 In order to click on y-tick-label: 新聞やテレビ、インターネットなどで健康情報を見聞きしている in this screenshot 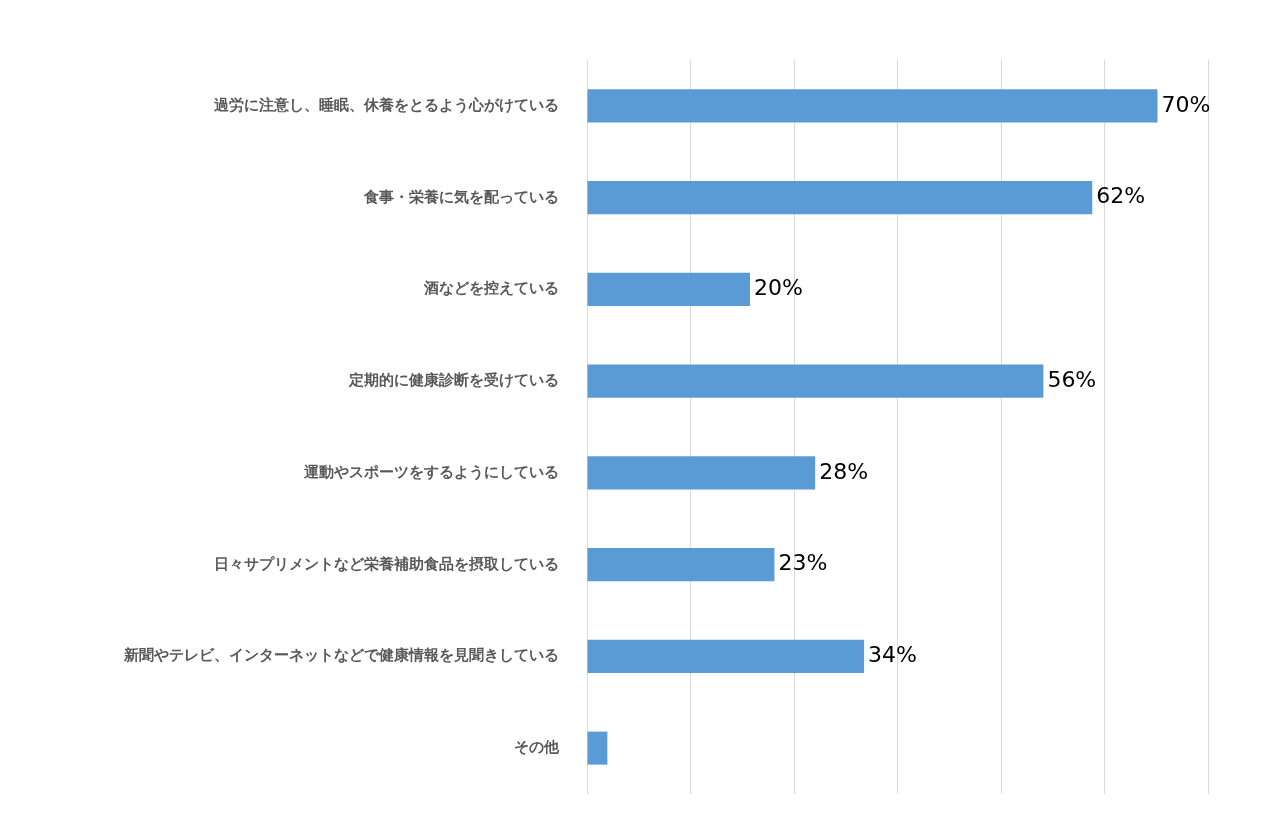, I will do `click(341, 655)`.